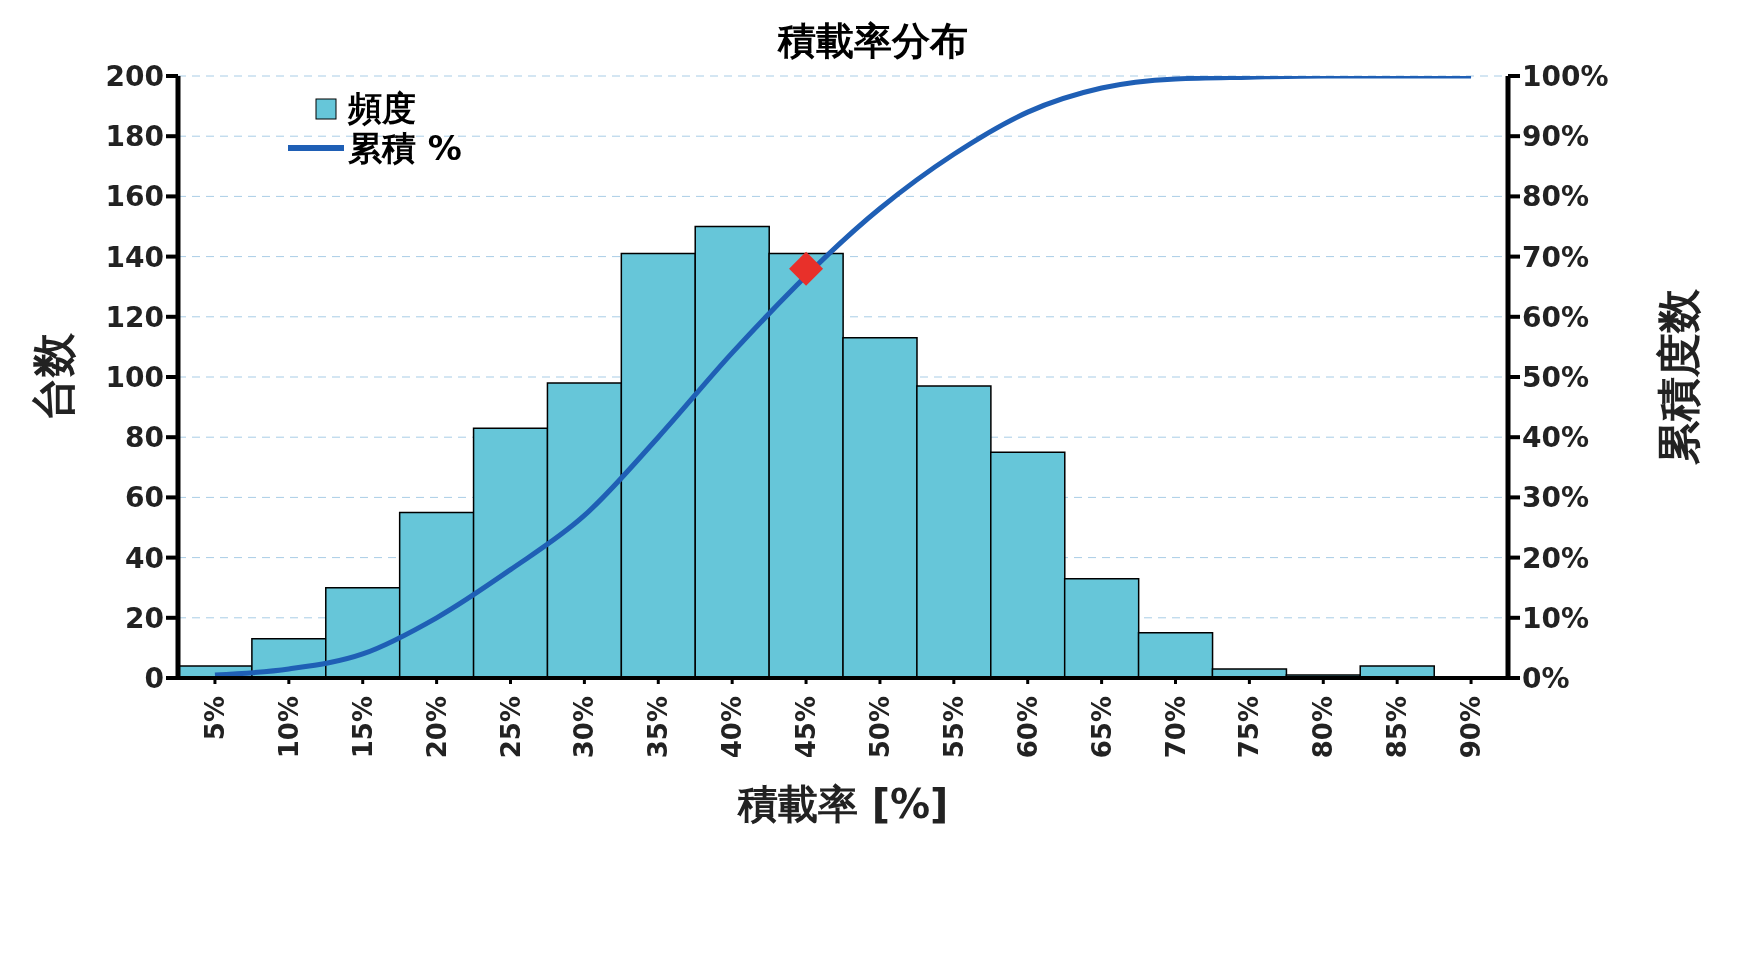  I want to click on x-tick-label: 10%, so click(288, 727).